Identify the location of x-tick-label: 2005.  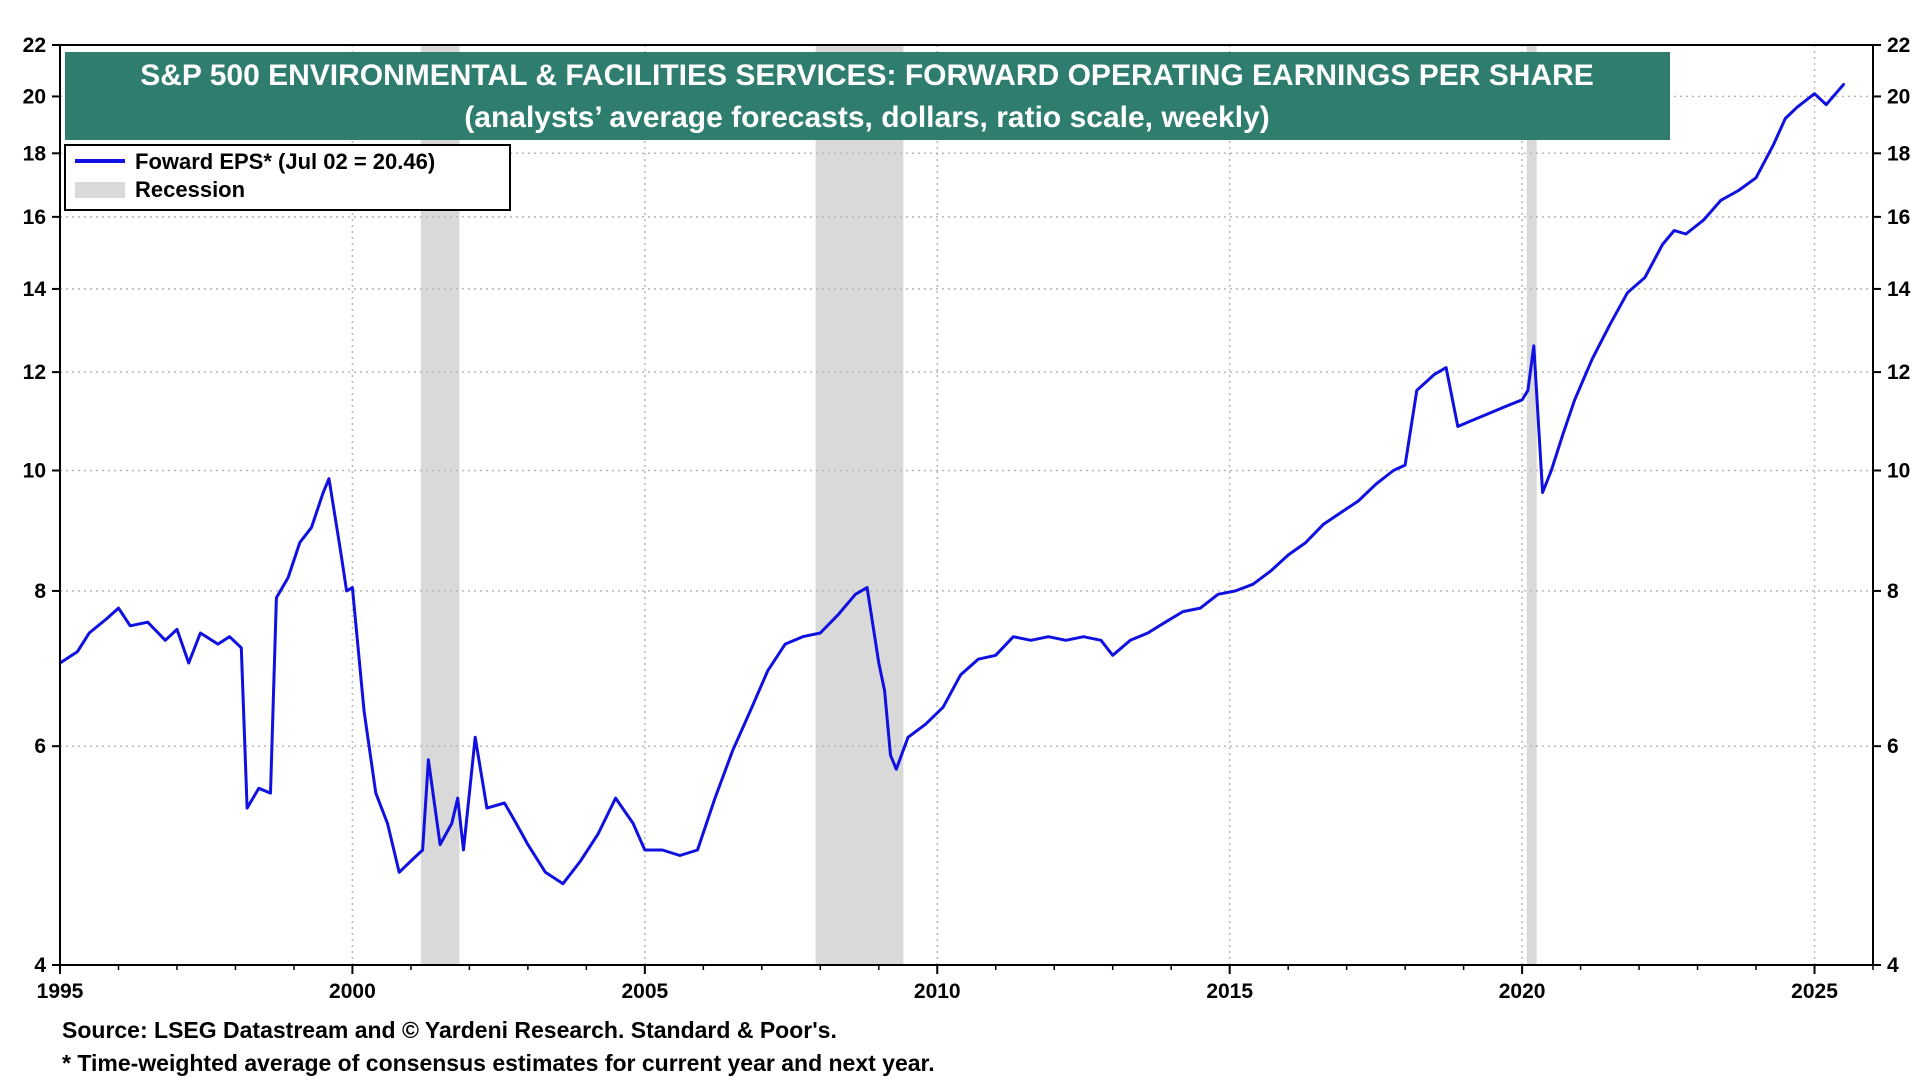
(644, 991).